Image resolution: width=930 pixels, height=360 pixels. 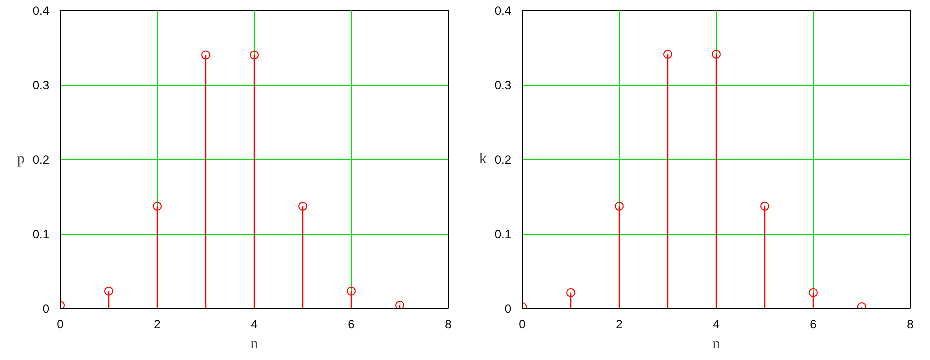 What do you see at coordinates (483, 160) in the screenshot?
I see `y-axis-title: k` at bounding box center [483, 160].